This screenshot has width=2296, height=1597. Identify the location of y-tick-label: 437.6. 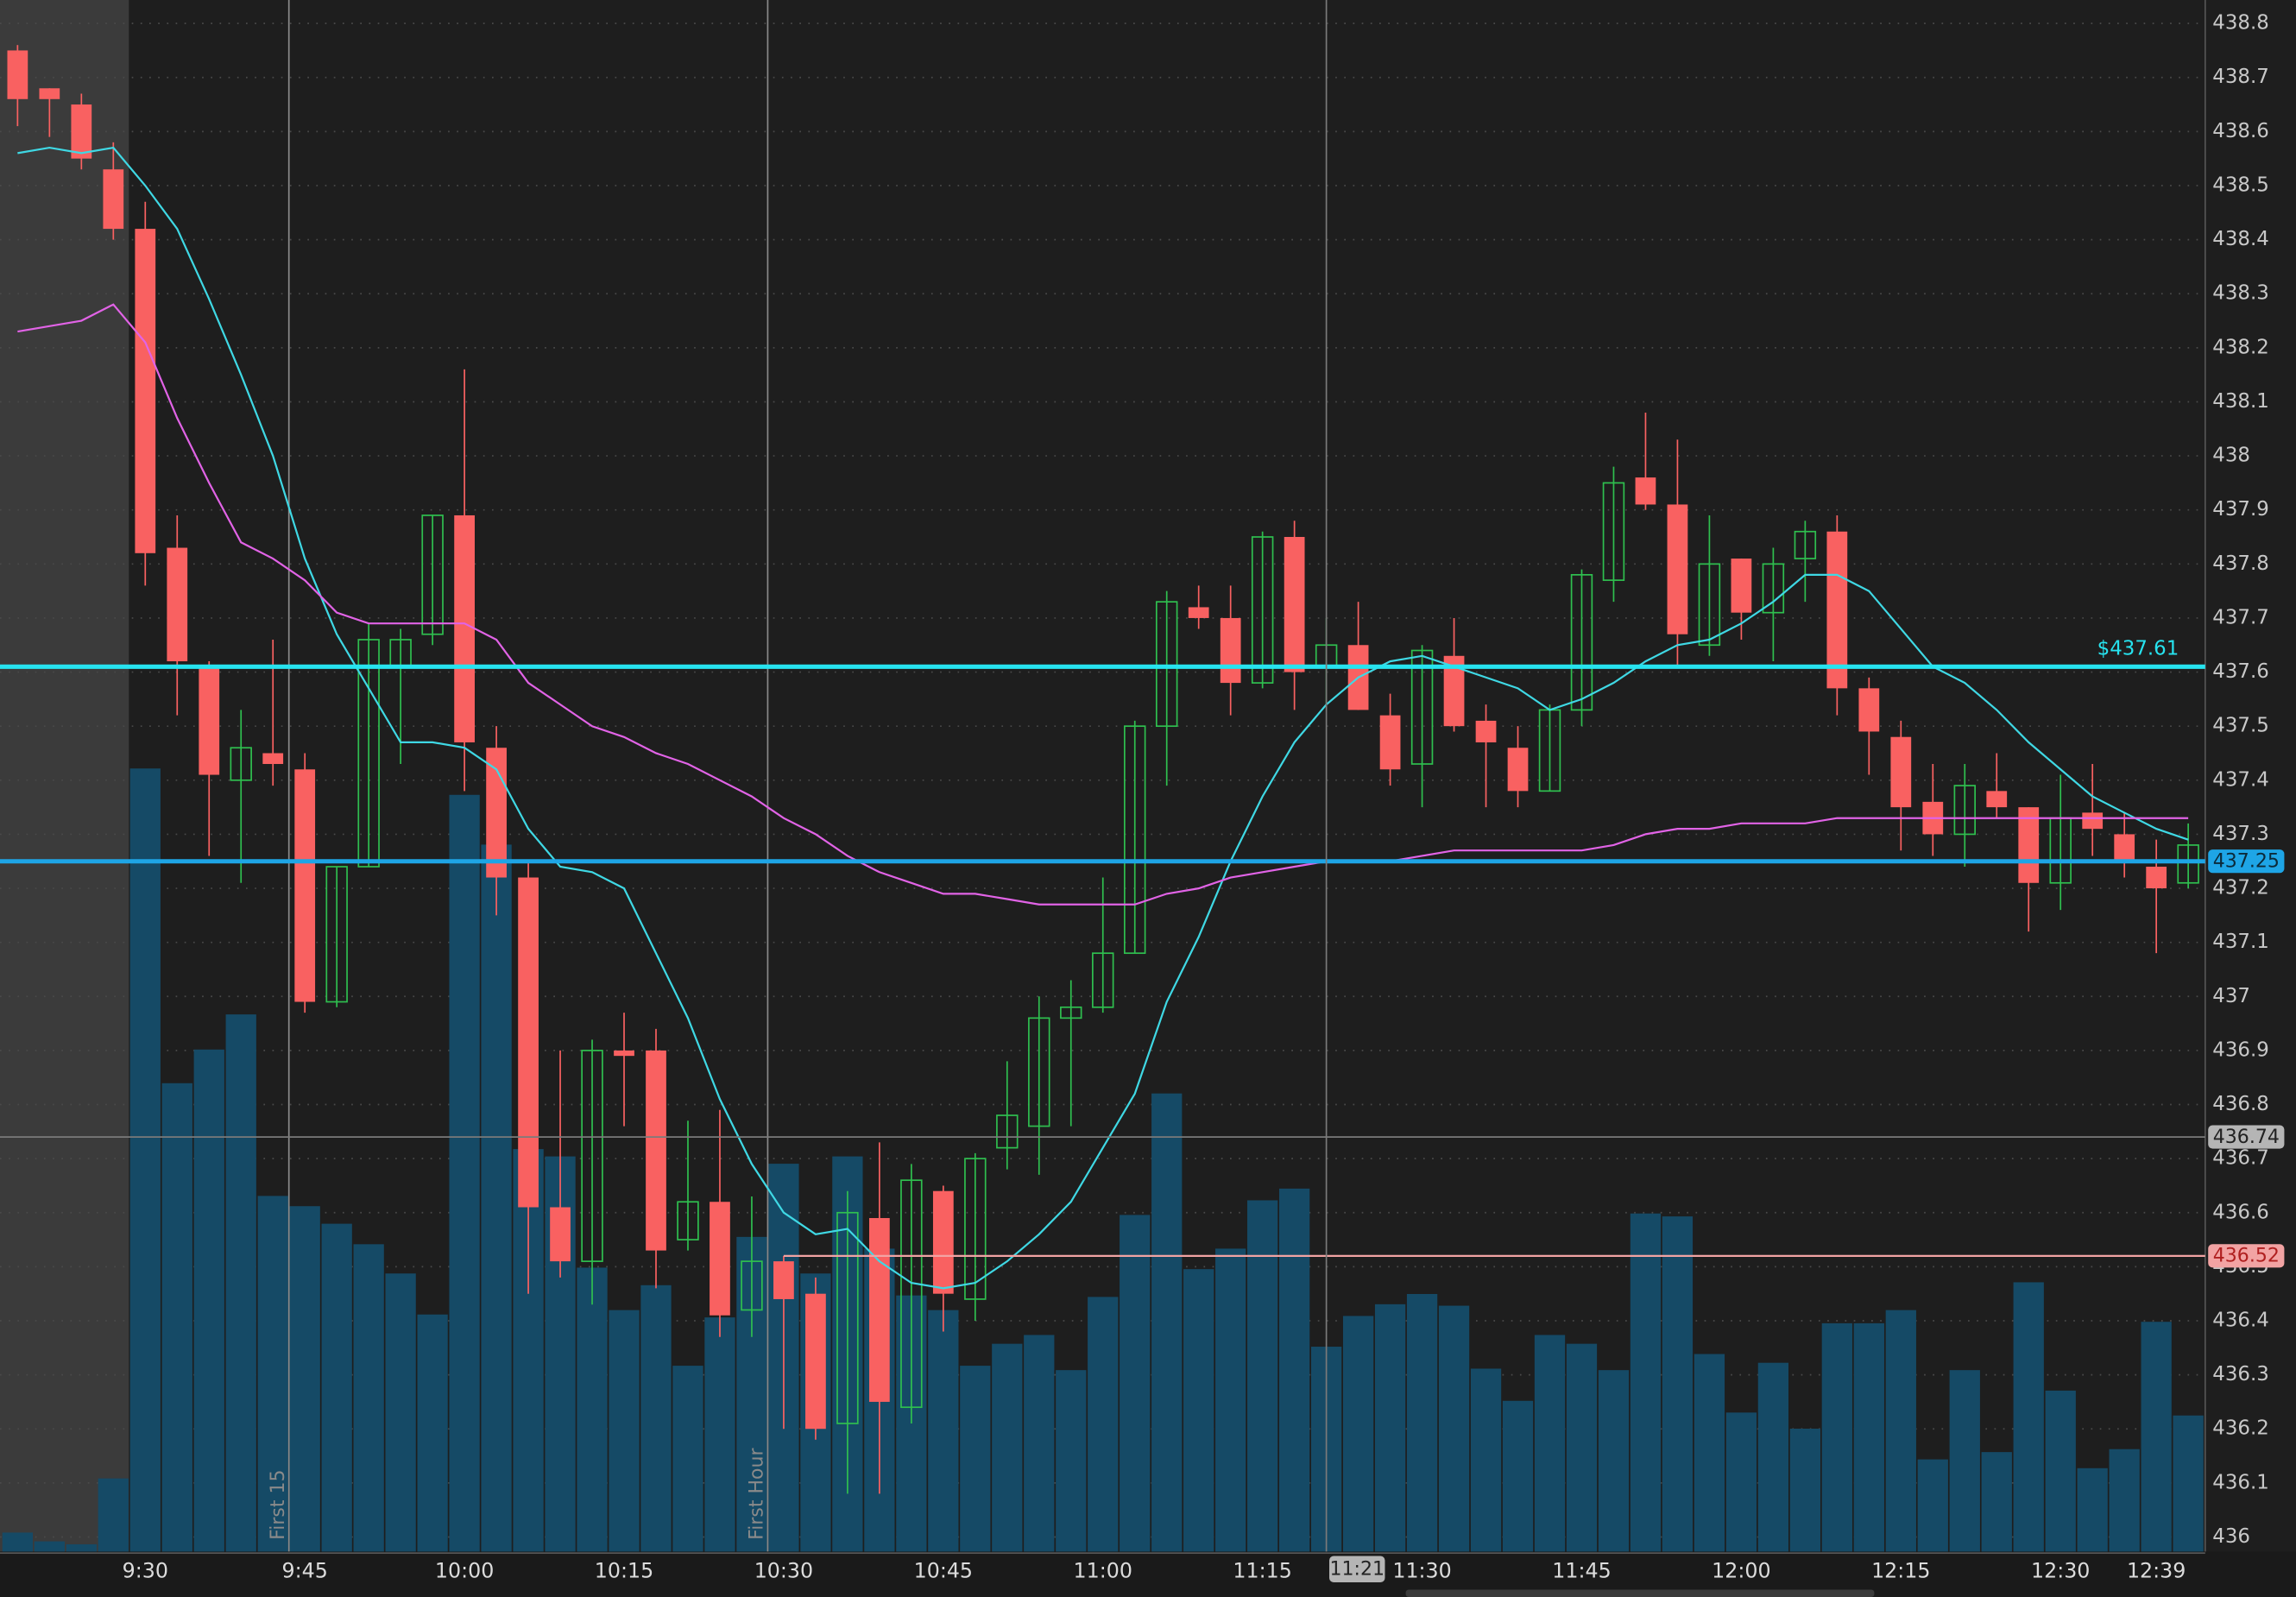
(2240, 671).